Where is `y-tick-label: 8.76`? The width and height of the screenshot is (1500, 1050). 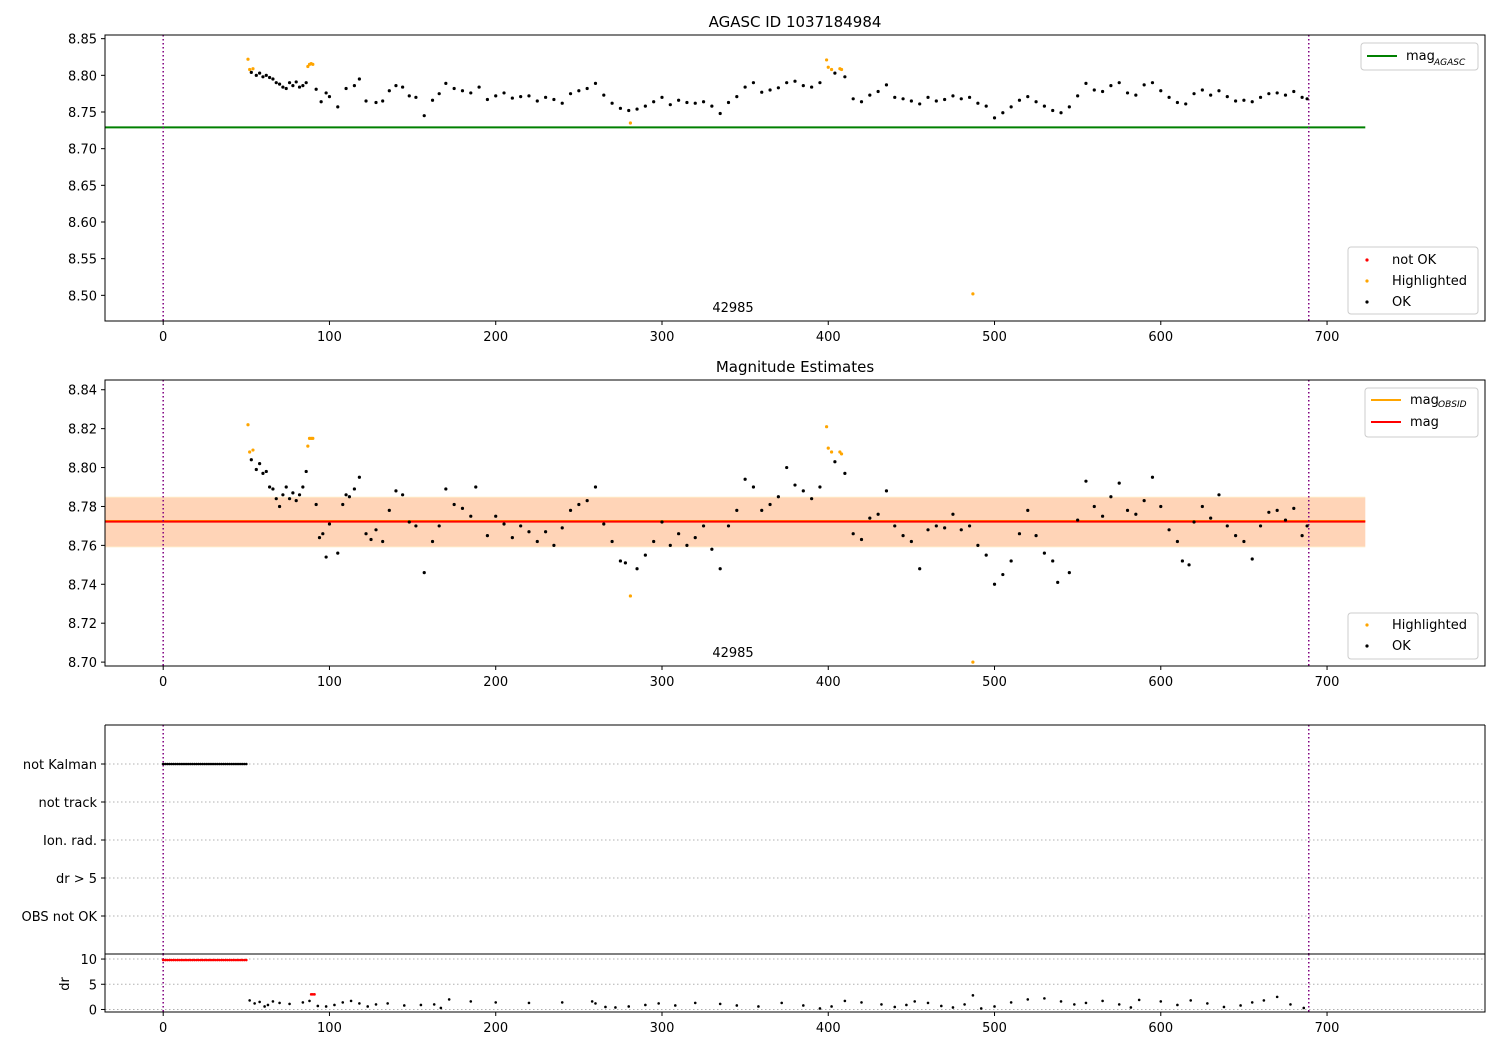 y-tick-label: 8.76 is located at coordinates (82, 546).